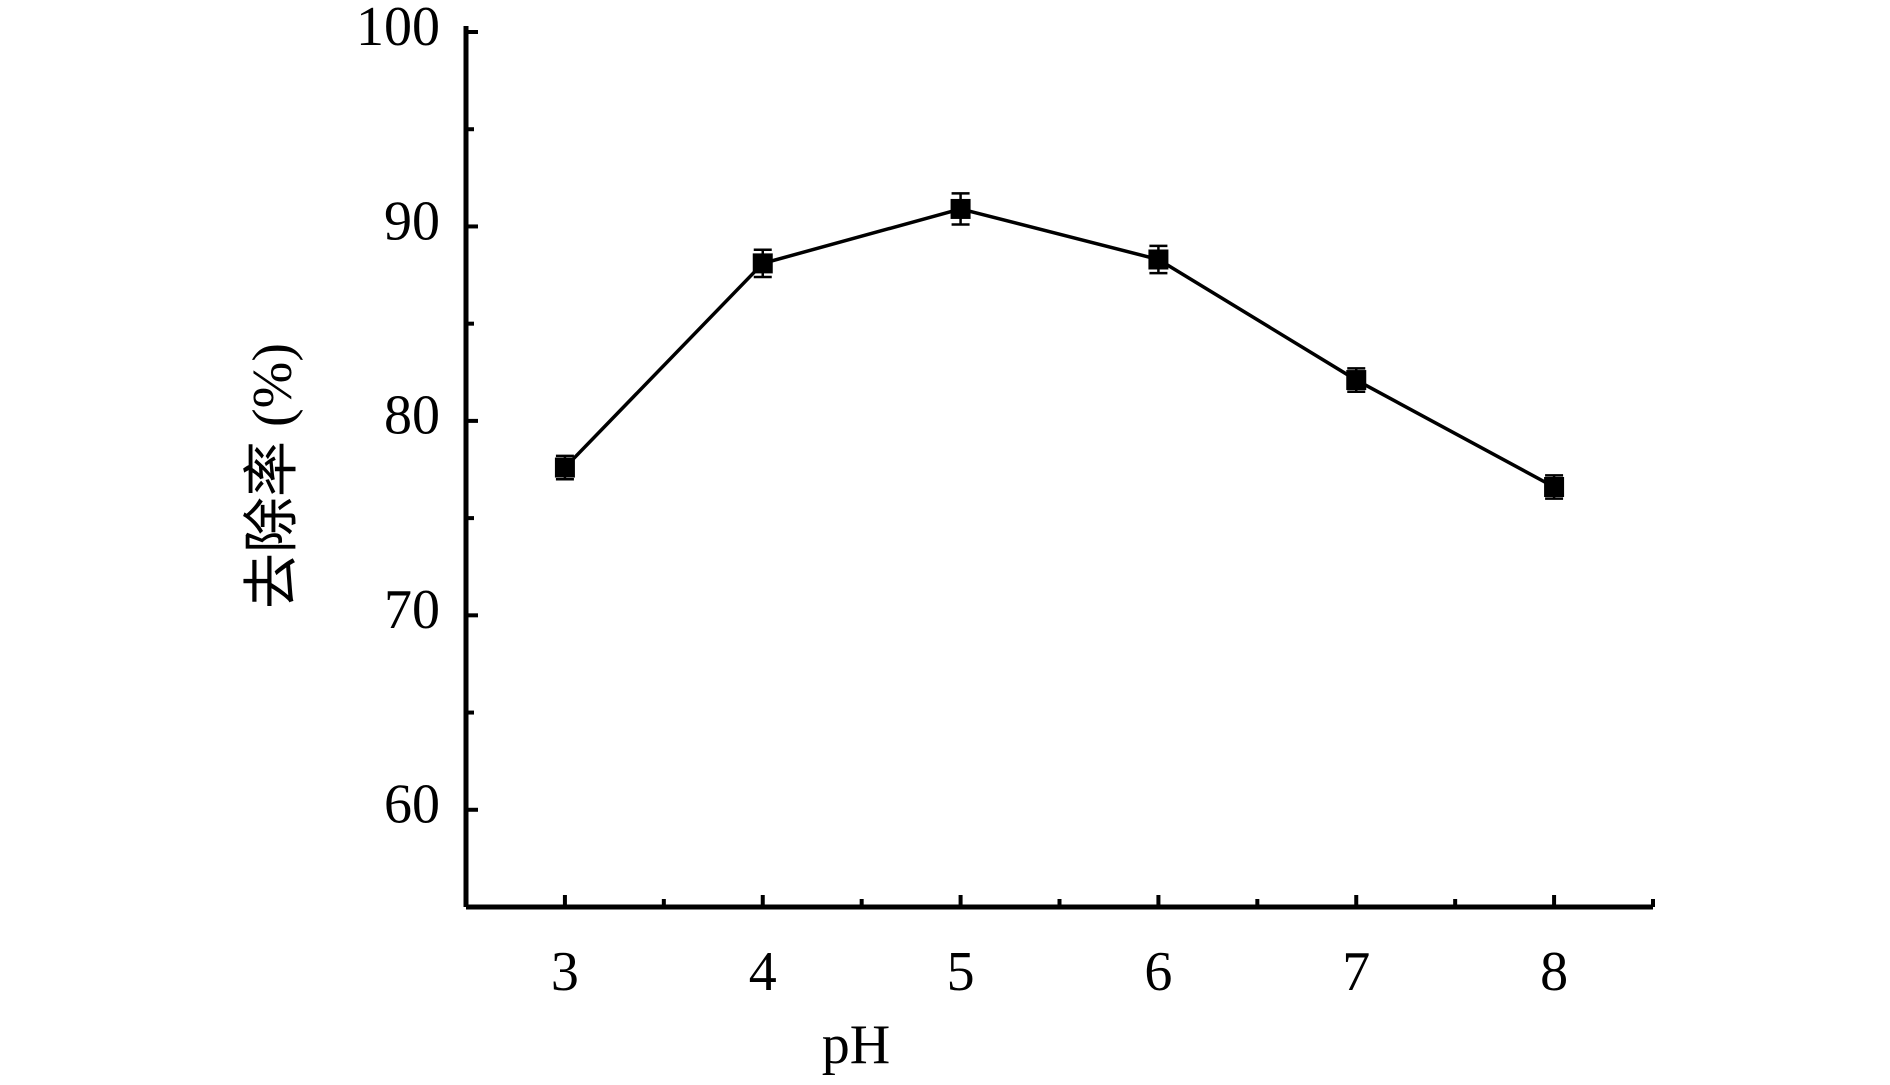  What do you see at coordinates (856, 1045) in the screenshot?
I see `x-axis-label: pH` at bounding box center [856, 1045].